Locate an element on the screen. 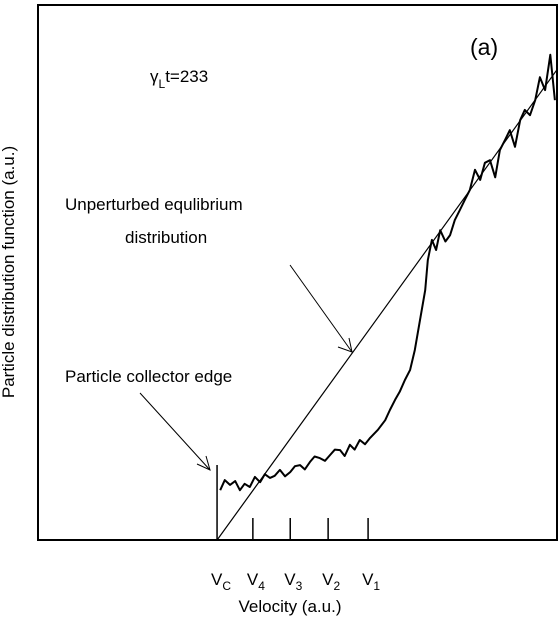 This screenshot has height=625, width=560. time-text: t=233 is located at coordinates (186, 76).